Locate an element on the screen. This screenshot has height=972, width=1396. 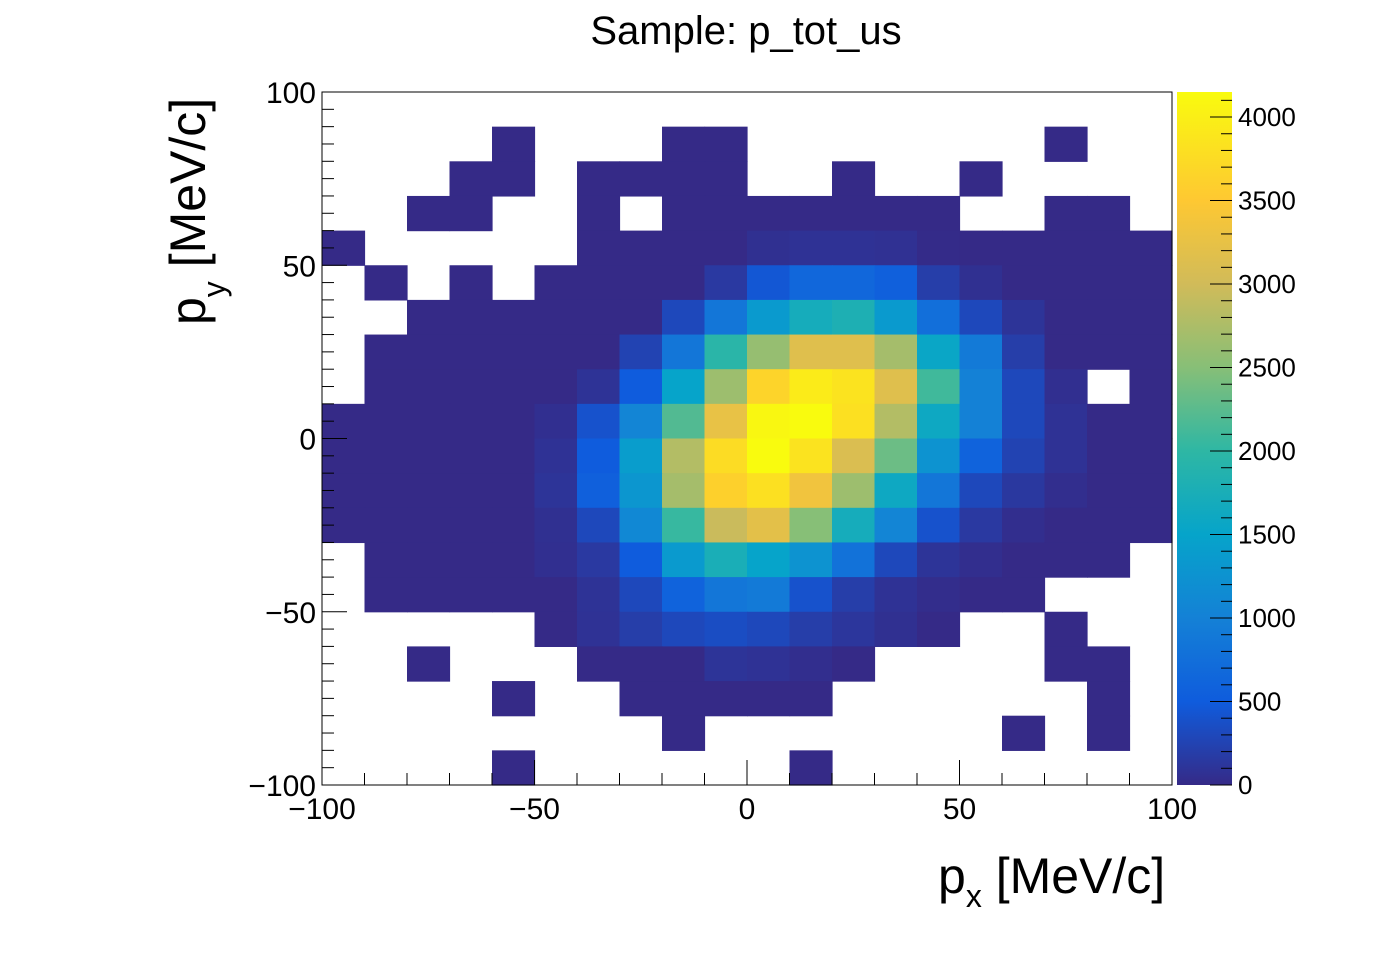
y-tick-label: −50 is located at coordinates (290, 613).